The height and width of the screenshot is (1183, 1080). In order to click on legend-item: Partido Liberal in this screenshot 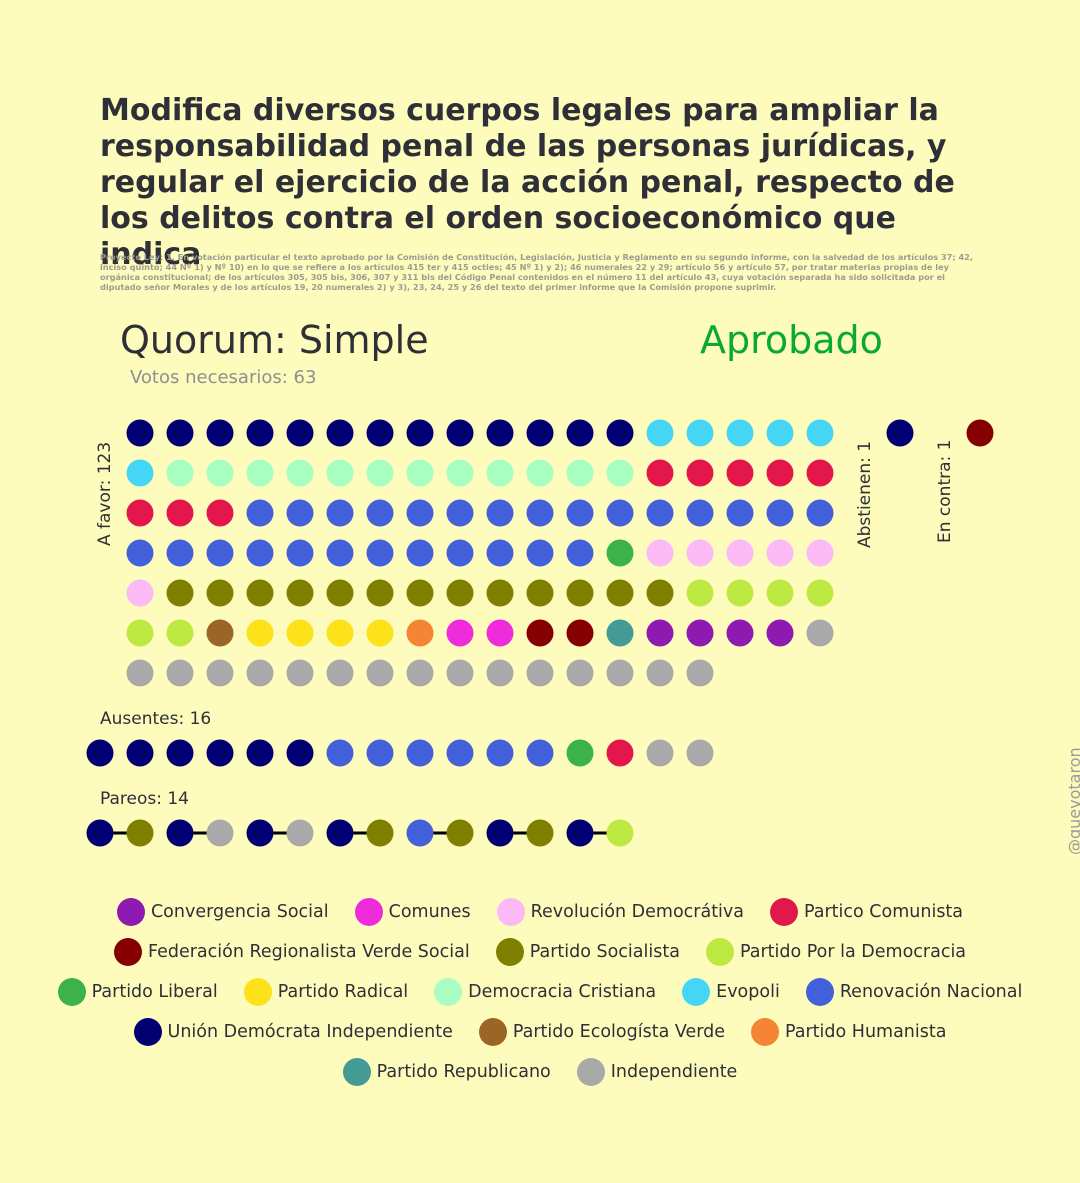, I will do `click(137, 992)`.